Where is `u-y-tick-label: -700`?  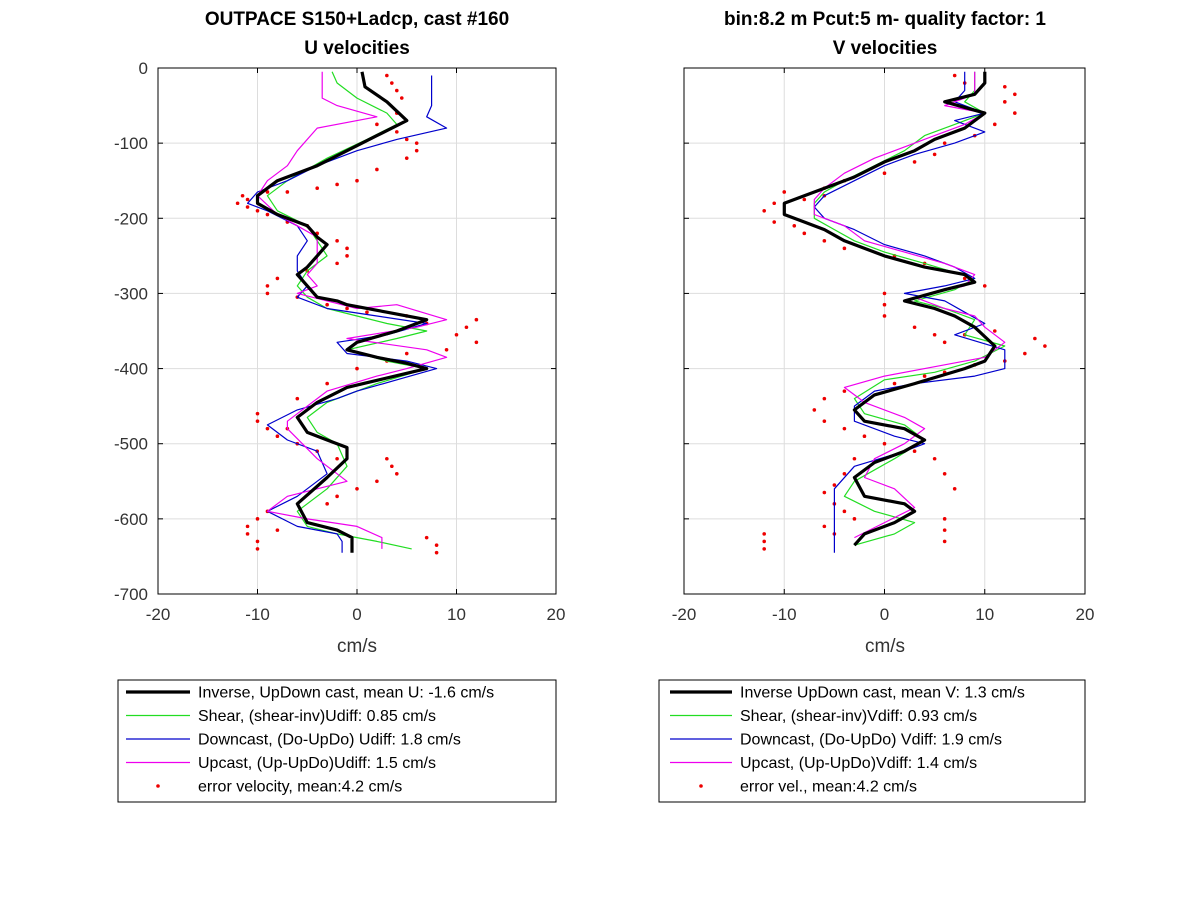 u-y-tick-label: -700 is located at coordinates (131, 594).